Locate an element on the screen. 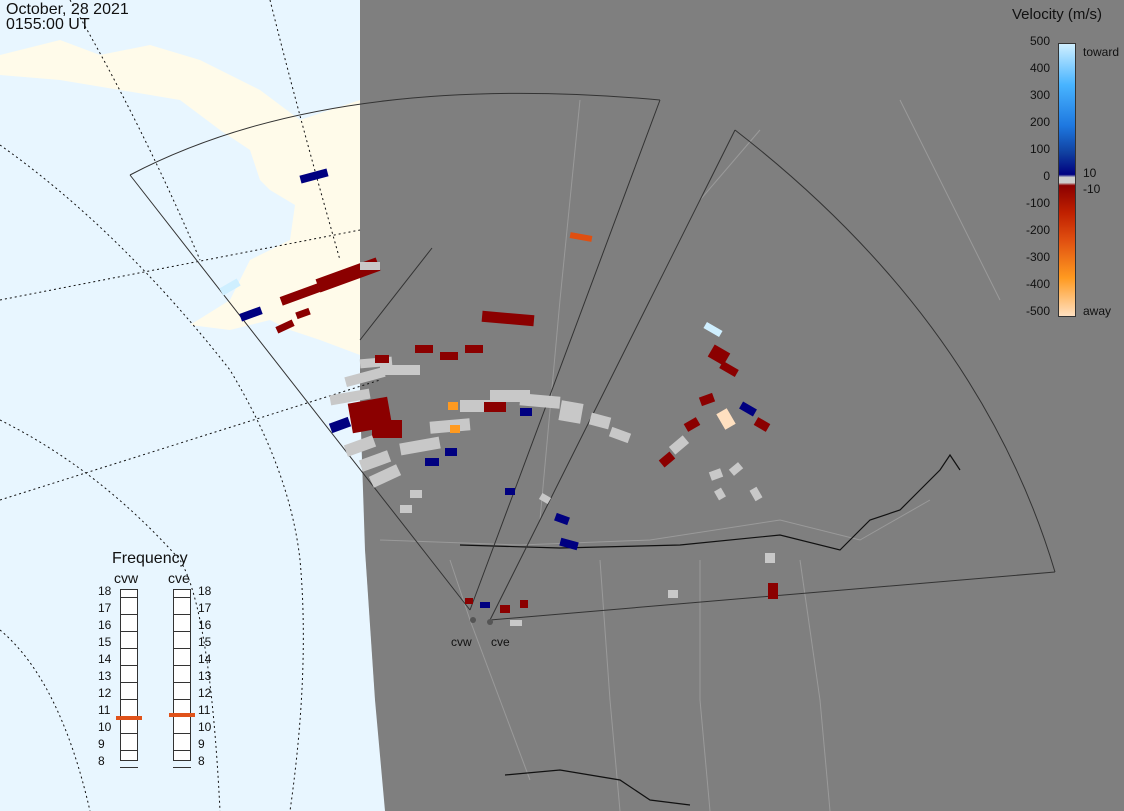 This screenshot has width=1124, height=811. frequency-level-label-cve: 16 is located at coordinates (205, 625).